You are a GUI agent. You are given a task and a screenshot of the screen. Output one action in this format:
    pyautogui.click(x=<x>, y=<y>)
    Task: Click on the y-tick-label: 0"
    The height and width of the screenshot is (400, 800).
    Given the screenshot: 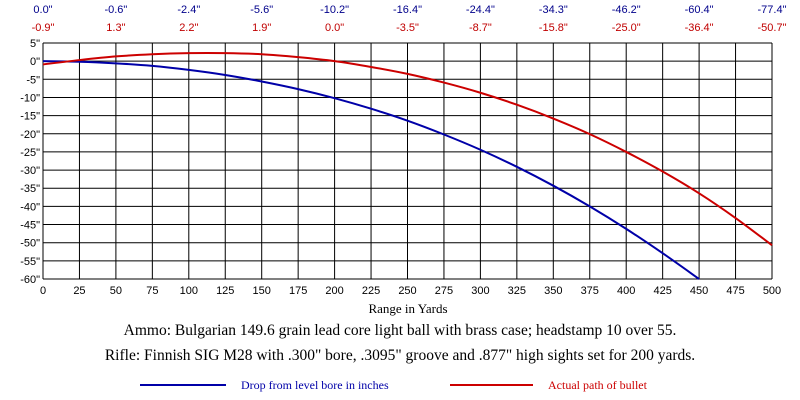 What is the action you would take?
    pyautogui.click(x=35, y=62)
    